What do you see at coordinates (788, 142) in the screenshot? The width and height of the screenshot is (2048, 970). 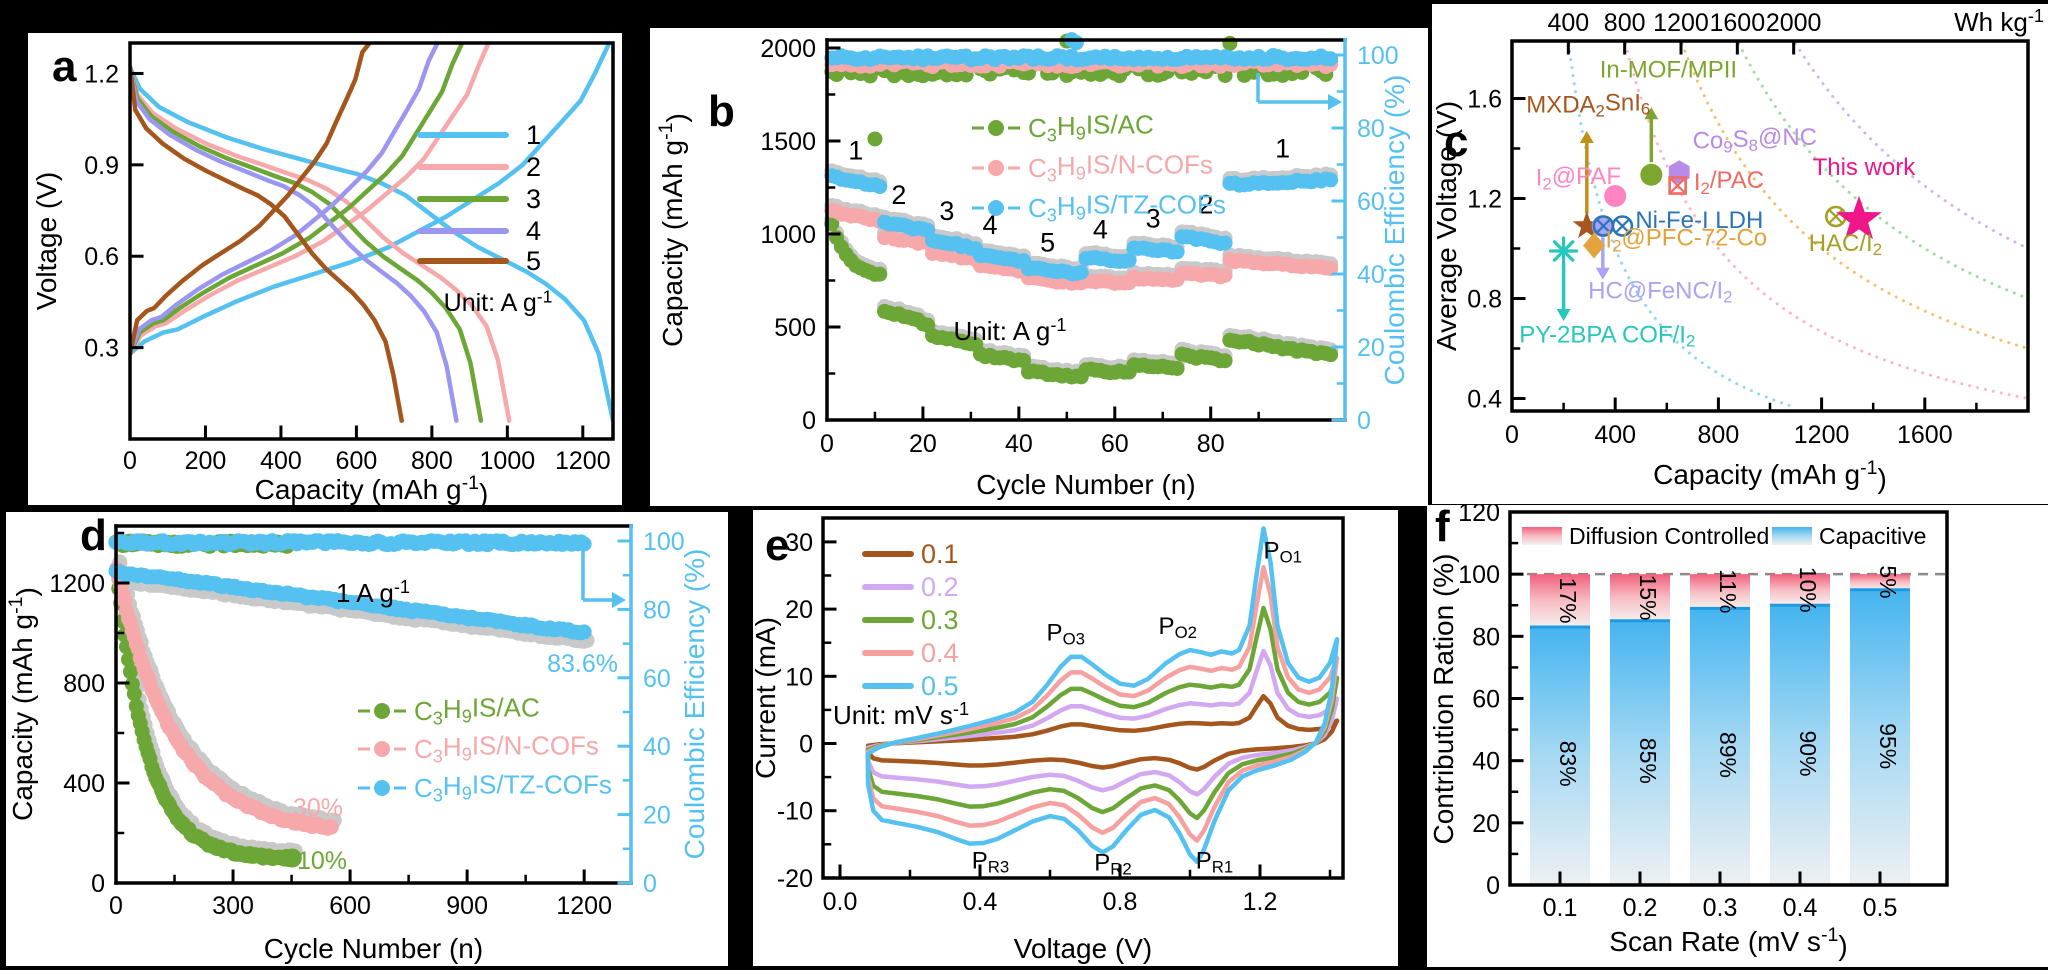 I see `svg-text: 1500` at bounding box center [788, 142].